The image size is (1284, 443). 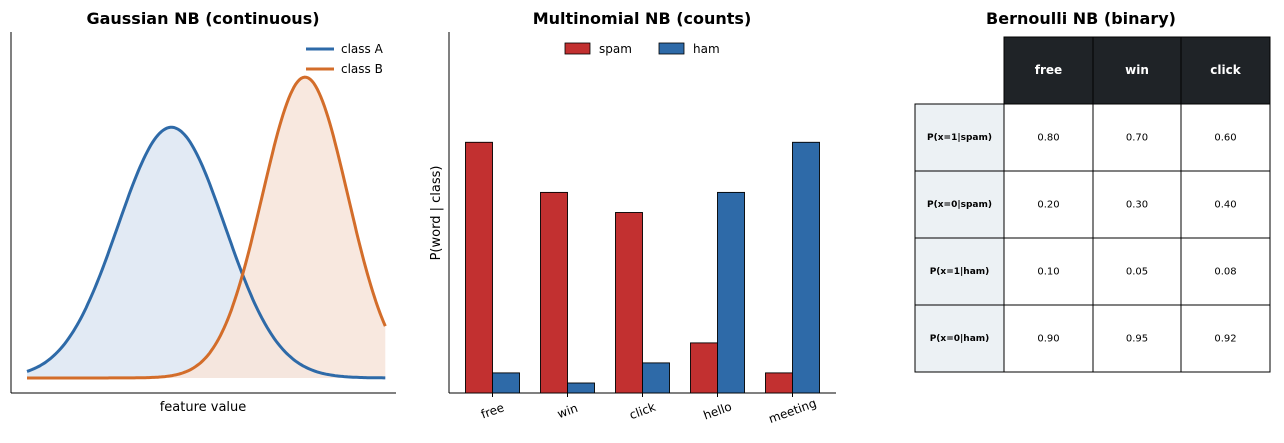 I want to click on bar-ham-click, so click(x=656, y=378).